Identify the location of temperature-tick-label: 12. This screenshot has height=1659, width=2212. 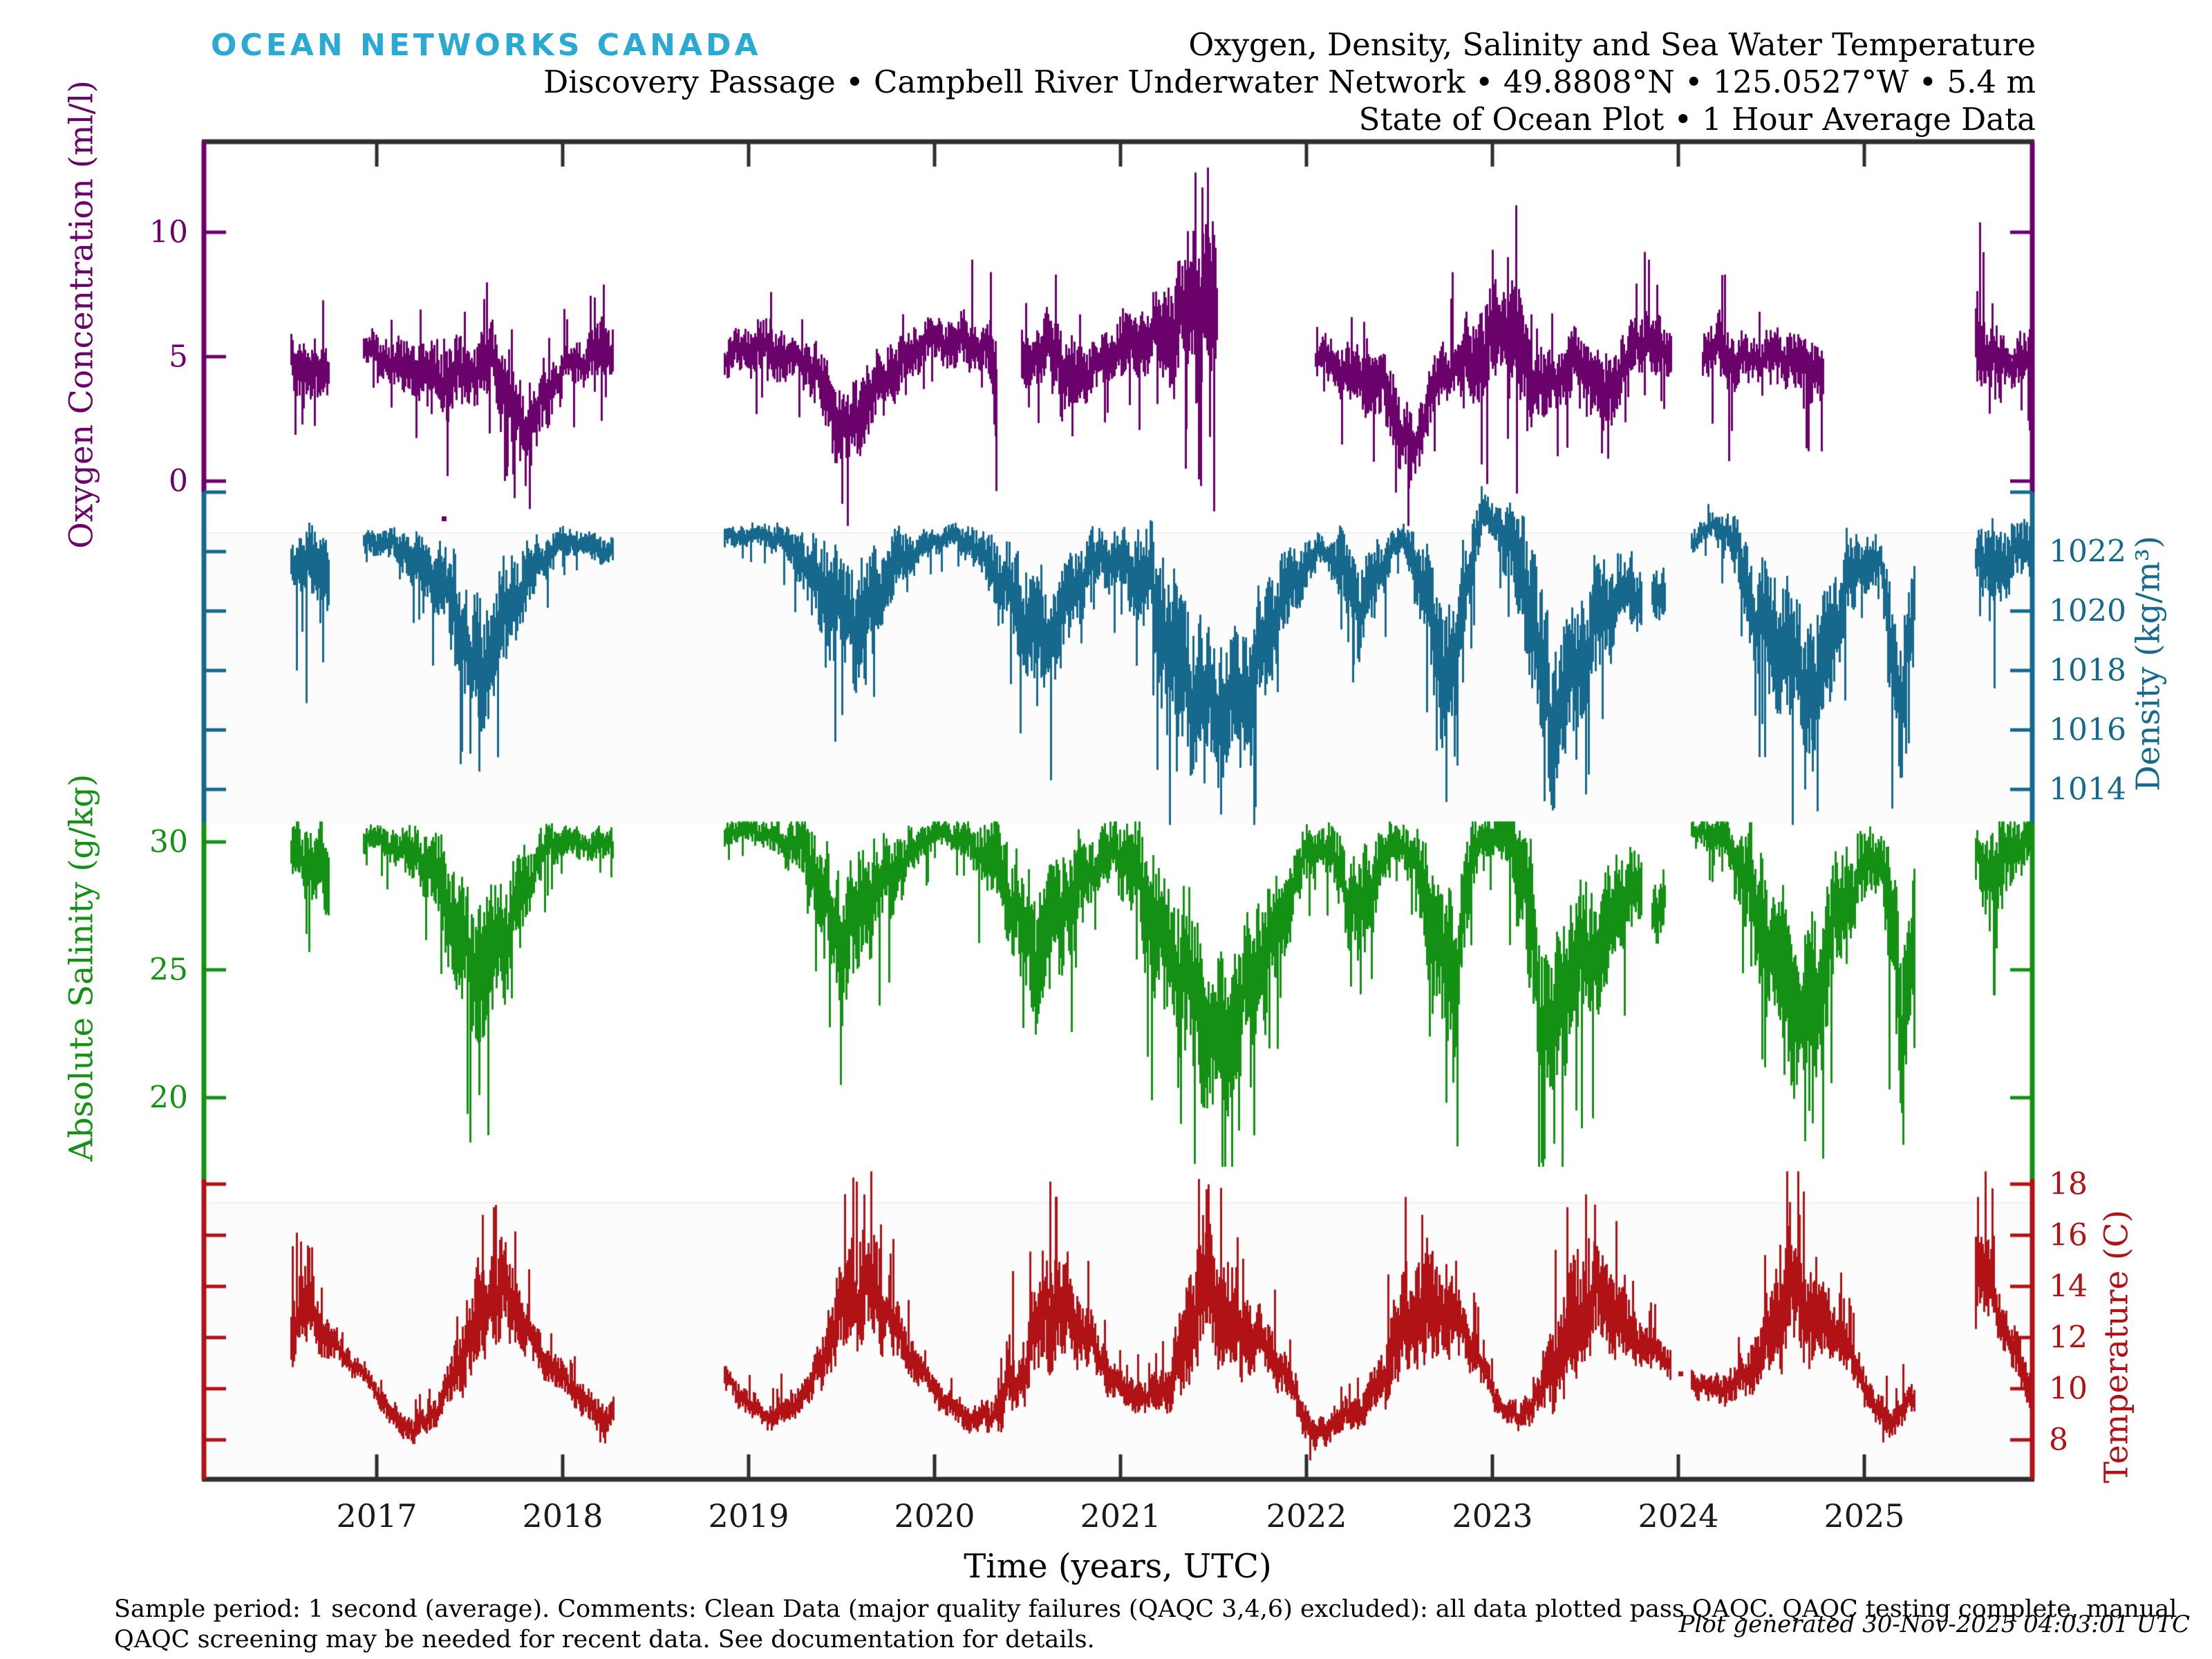
(2068, 1338).